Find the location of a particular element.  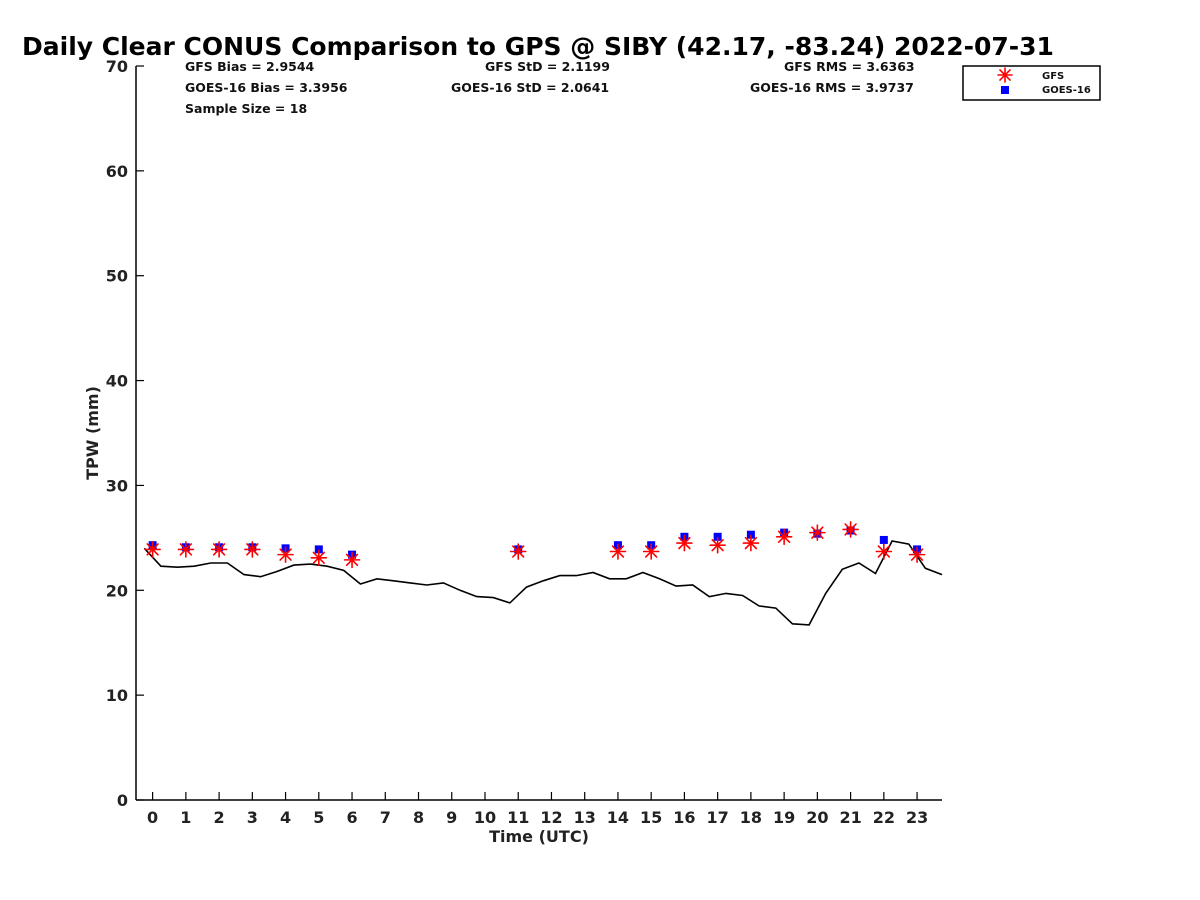

x-tick-label: 10 is located at coordinates (485, 817).